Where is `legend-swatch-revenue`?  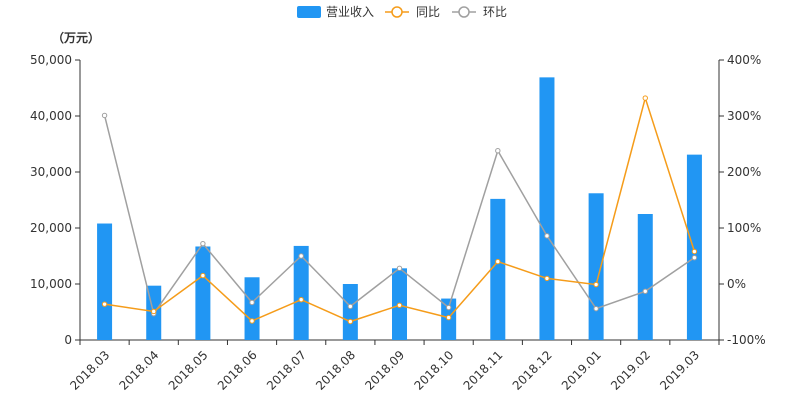 legend-swatch-revenue is located at coordinates (309, 12).